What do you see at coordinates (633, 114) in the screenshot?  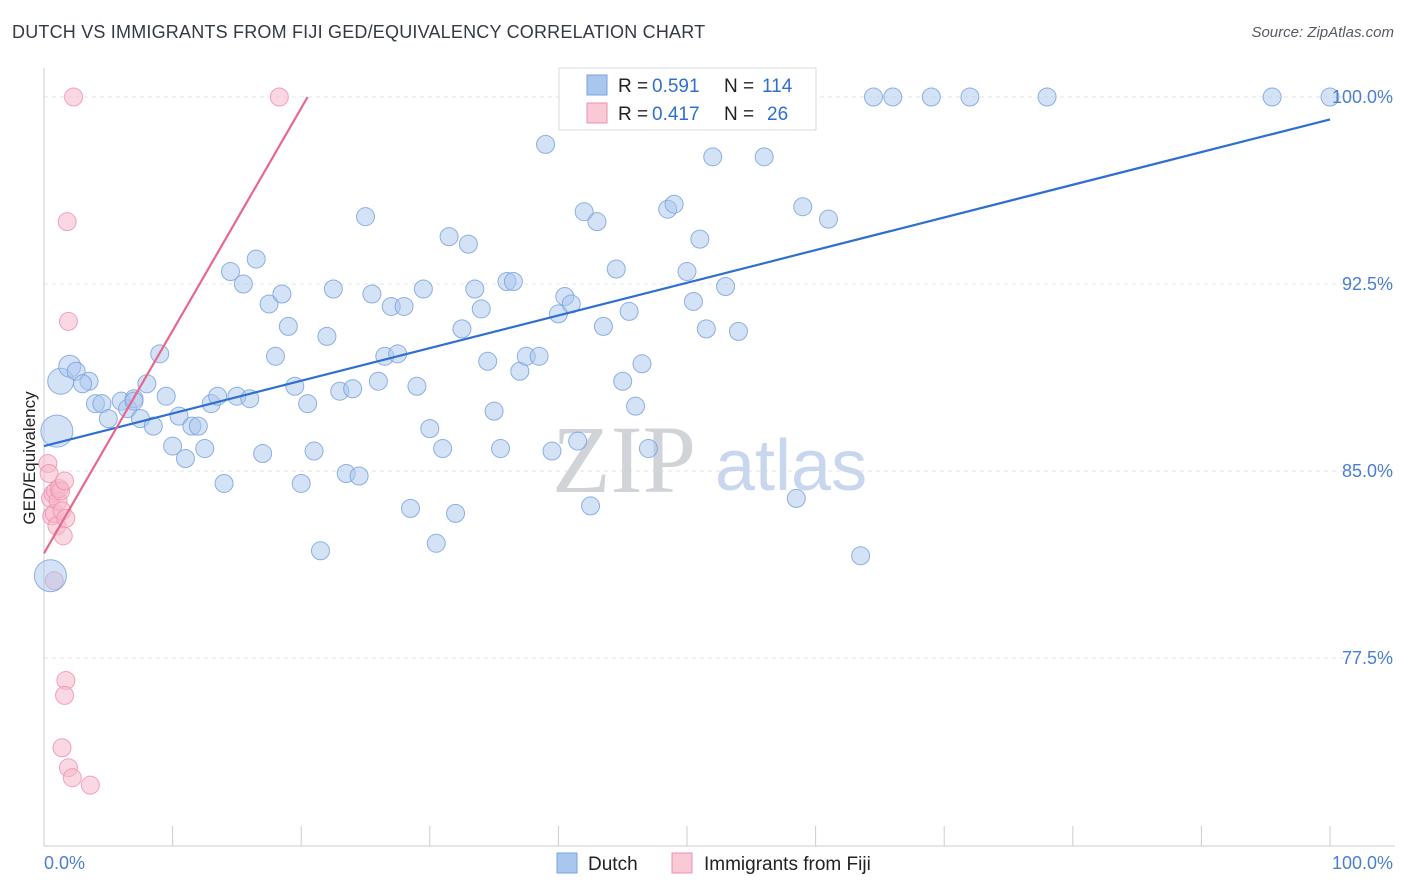 I see `legend-r-label-fiji: R =` at bounding box center [633, 114].